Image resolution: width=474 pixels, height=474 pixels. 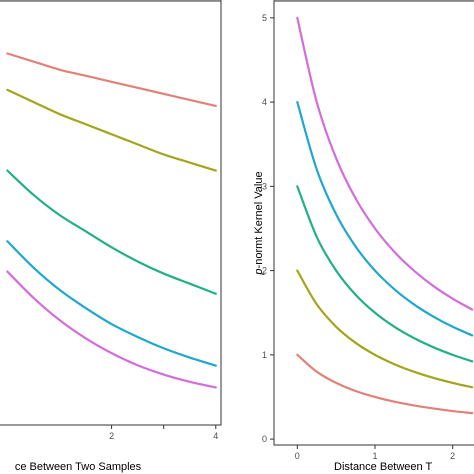 What do you see at coordinates (383, 467) in the screenshot?
I see `right-x-axis-title: Distance Between T` at bounding box center [383, 467].